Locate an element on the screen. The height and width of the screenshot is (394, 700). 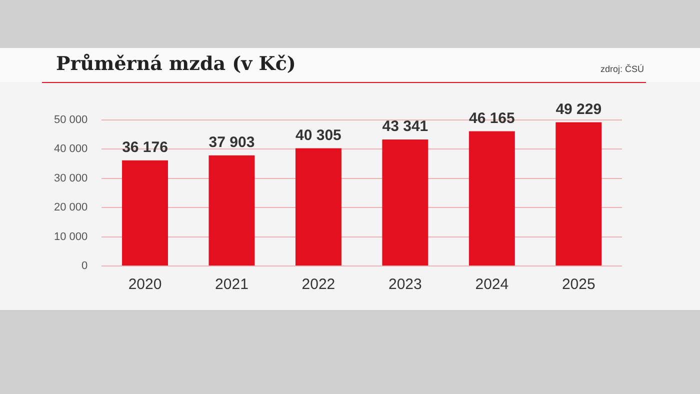
x-tick-label: 2020 is located at coordinates (145, 285).